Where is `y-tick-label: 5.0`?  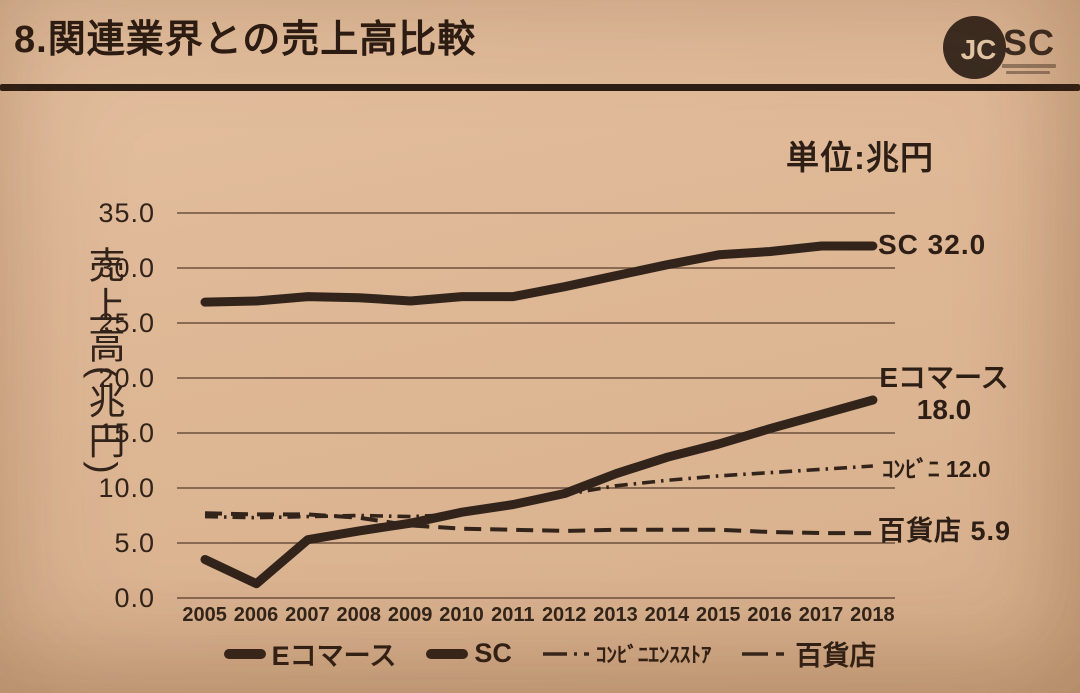
y-tick-label: 5.0 is located at coordinates (134, 543).